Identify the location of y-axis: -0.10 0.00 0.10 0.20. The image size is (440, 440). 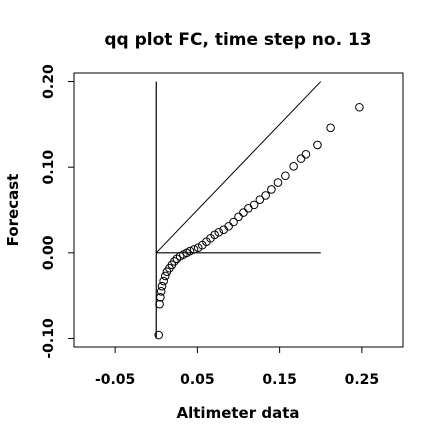
(57, 211).